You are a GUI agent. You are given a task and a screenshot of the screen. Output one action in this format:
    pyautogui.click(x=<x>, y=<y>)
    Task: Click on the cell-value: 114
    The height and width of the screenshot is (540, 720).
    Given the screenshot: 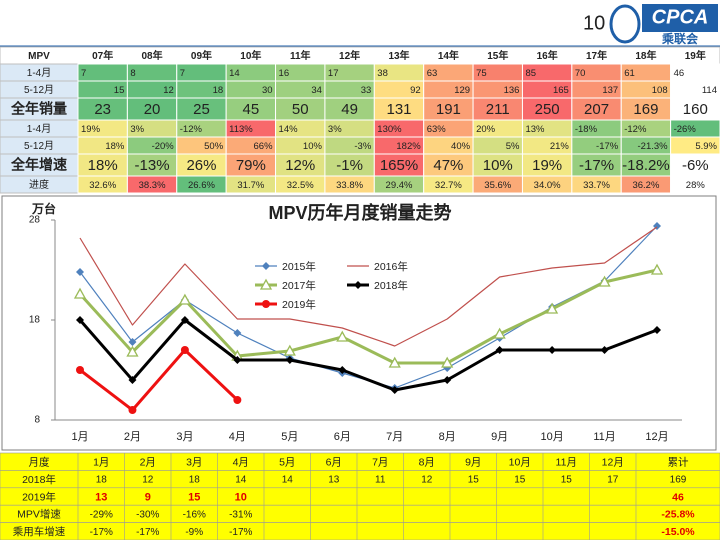 What is the action you would take?
    pyautogui.click(x=709, y=90)
    